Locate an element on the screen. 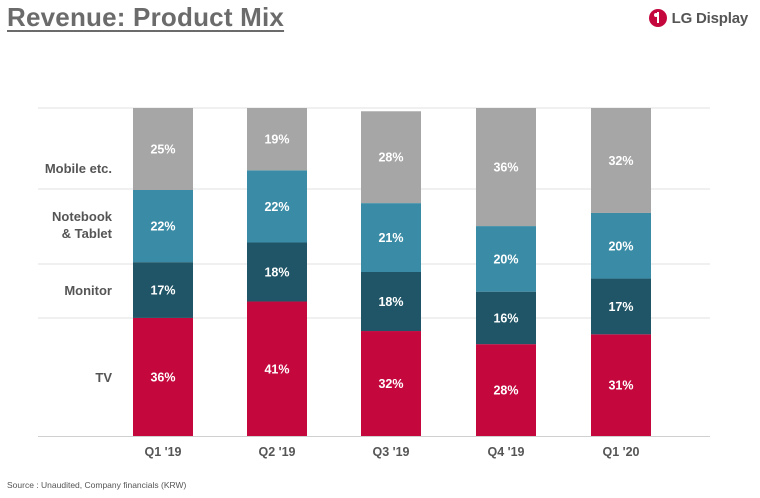  legend-label: Notebook is located at coordinates (82, 216).